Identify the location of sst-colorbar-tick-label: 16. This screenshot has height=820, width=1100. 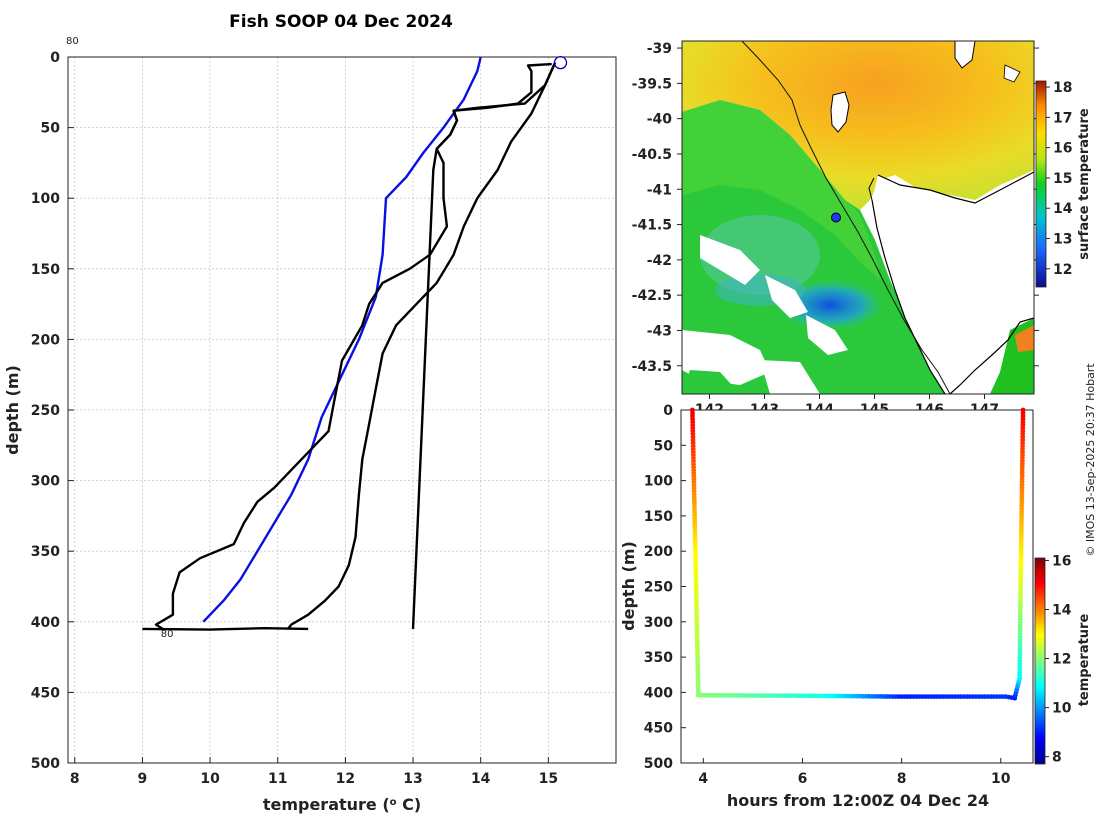
(1062, 149).